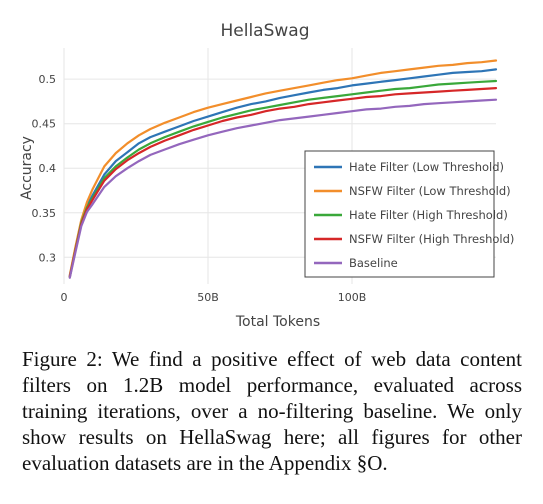 The image size is (543, 504). I want to click on chart-title: HellaSwag, so click(264, 31).